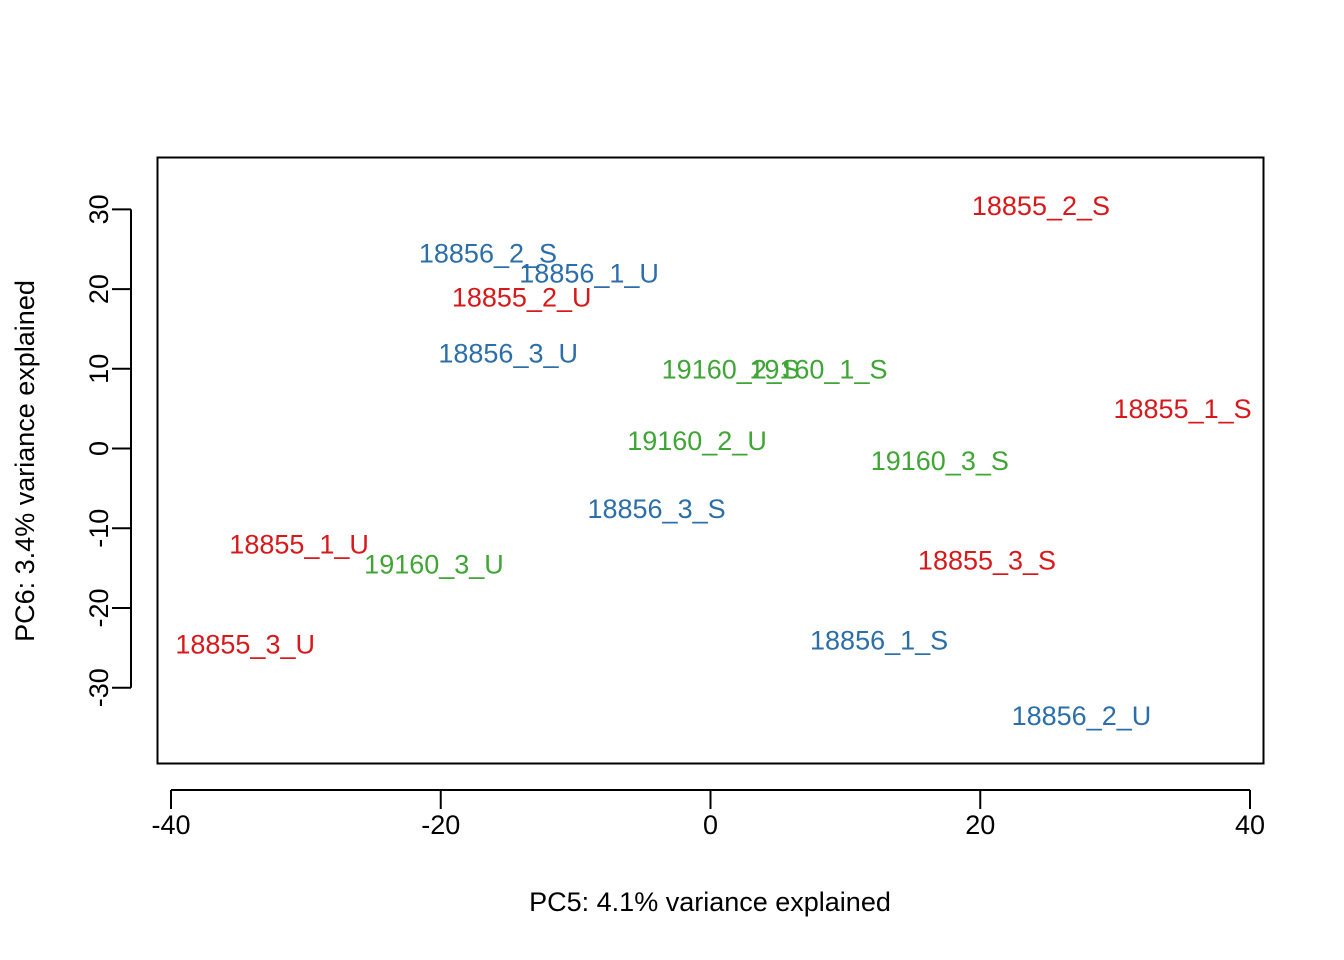  What do you see at coordinates (879, 640) in the screenshot?
I see `point-label: 18856_1_S` at bounding box center [879, 640].